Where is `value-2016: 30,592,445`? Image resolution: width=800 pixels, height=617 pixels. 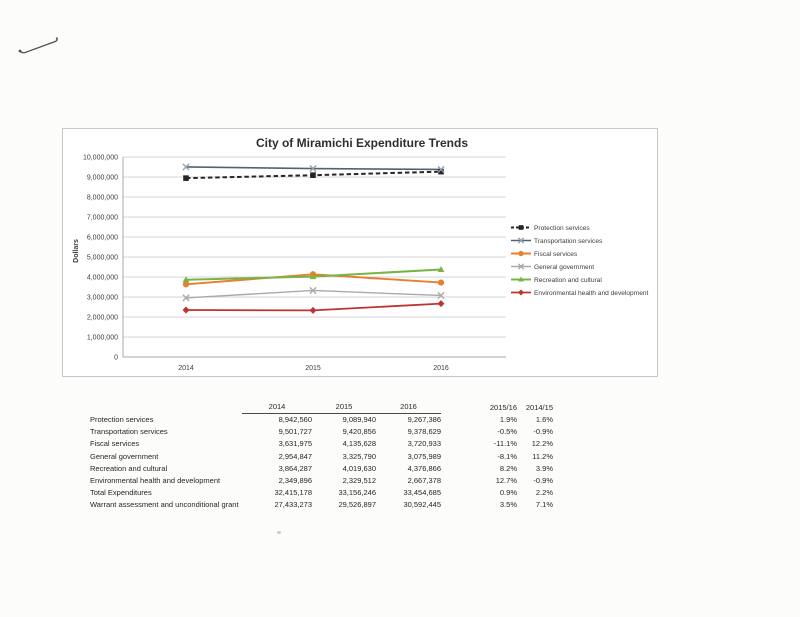
value-2016: 30,592,445 is located at coordinates (422, 505).